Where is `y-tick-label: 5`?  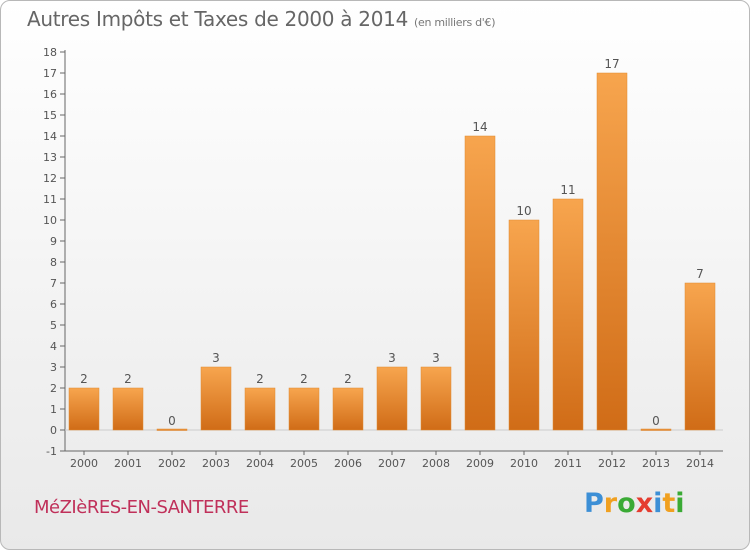 y-tick-label: 5 is located at coordinates (53, 325).